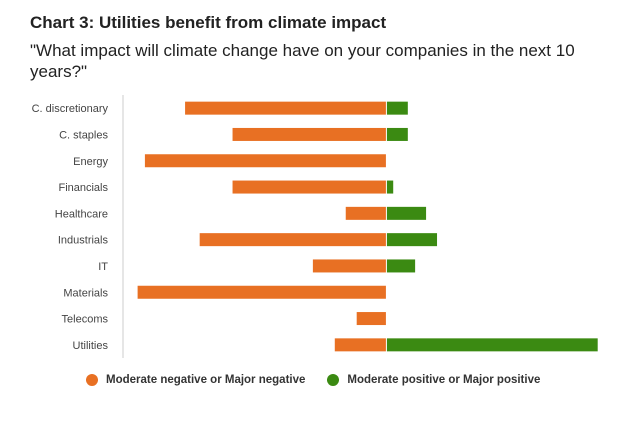 This screenshot has height=425, width=638. Describe the element at coordinates (333, 380) in the screenshot. I see `legend-swatch-positive` at that location.